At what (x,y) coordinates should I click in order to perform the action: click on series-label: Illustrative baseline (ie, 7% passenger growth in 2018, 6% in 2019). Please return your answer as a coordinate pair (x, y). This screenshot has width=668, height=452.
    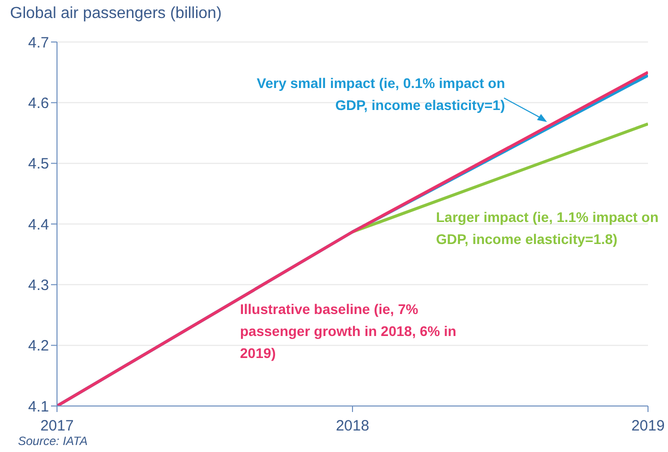
    Looking at the image, I should click on (349, 331).